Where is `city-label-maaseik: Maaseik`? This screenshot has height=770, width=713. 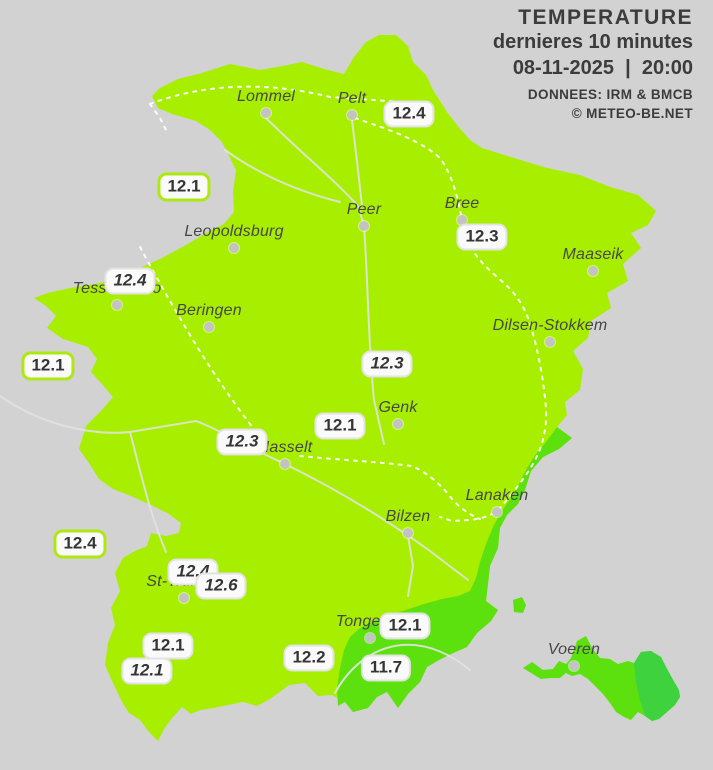 city-label-maaseik: Maaseik is located at coordinates (593, 254).